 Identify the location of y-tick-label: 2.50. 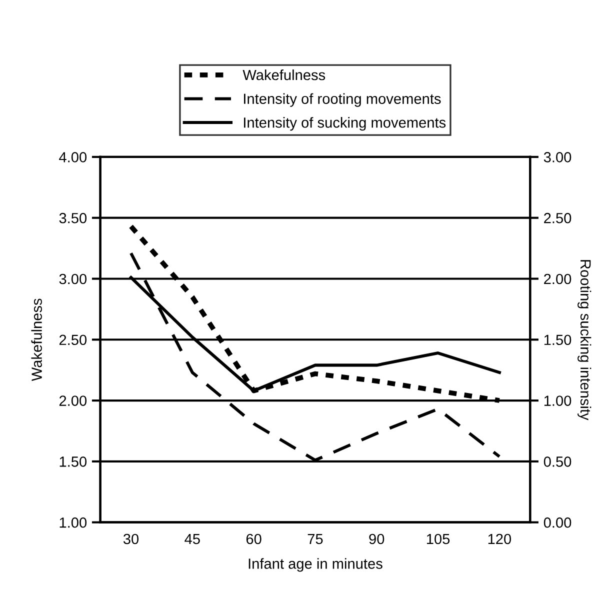
(73, 340).